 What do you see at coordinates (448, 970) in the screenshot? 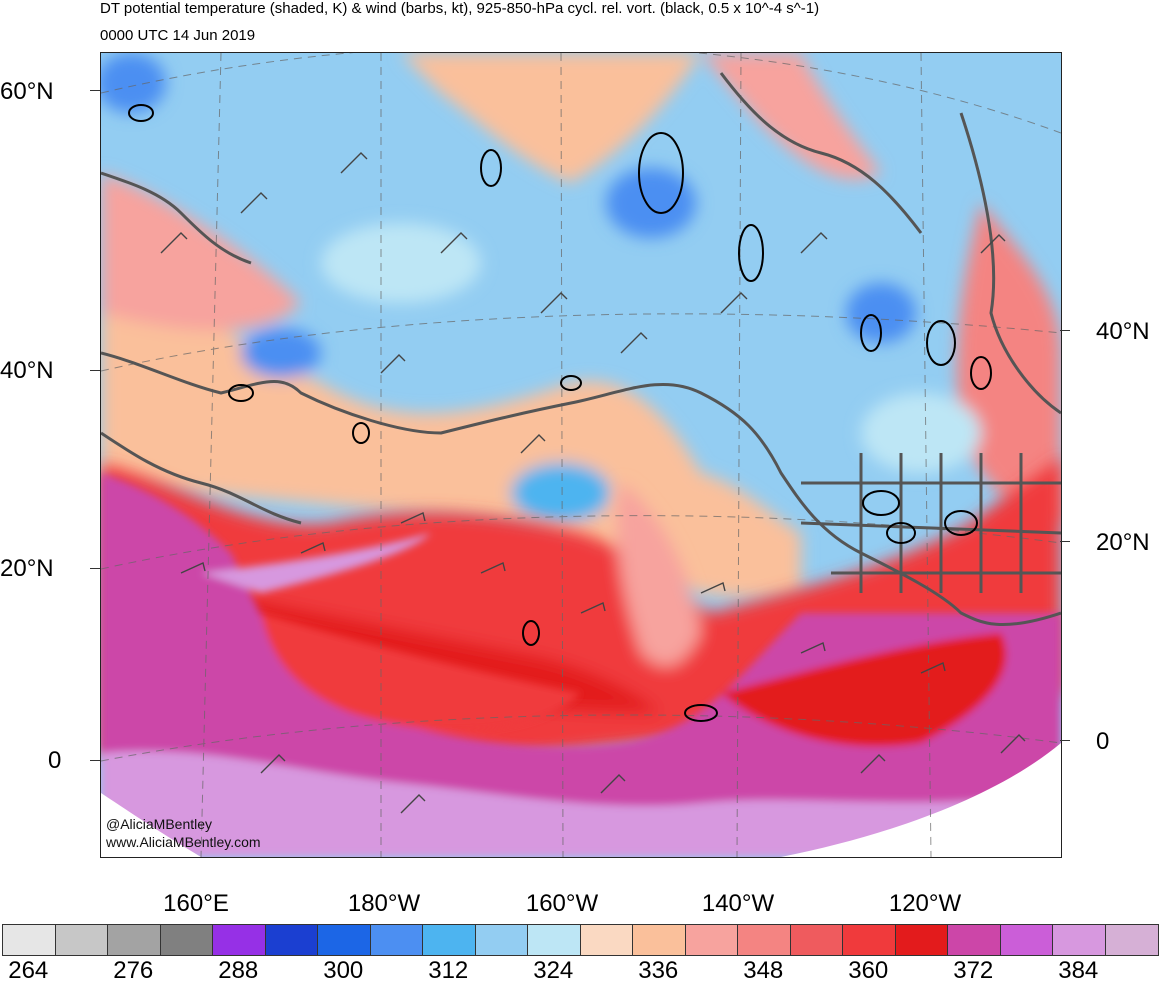
I see `colorbar-label: 312` at bounding box center [448, 970].